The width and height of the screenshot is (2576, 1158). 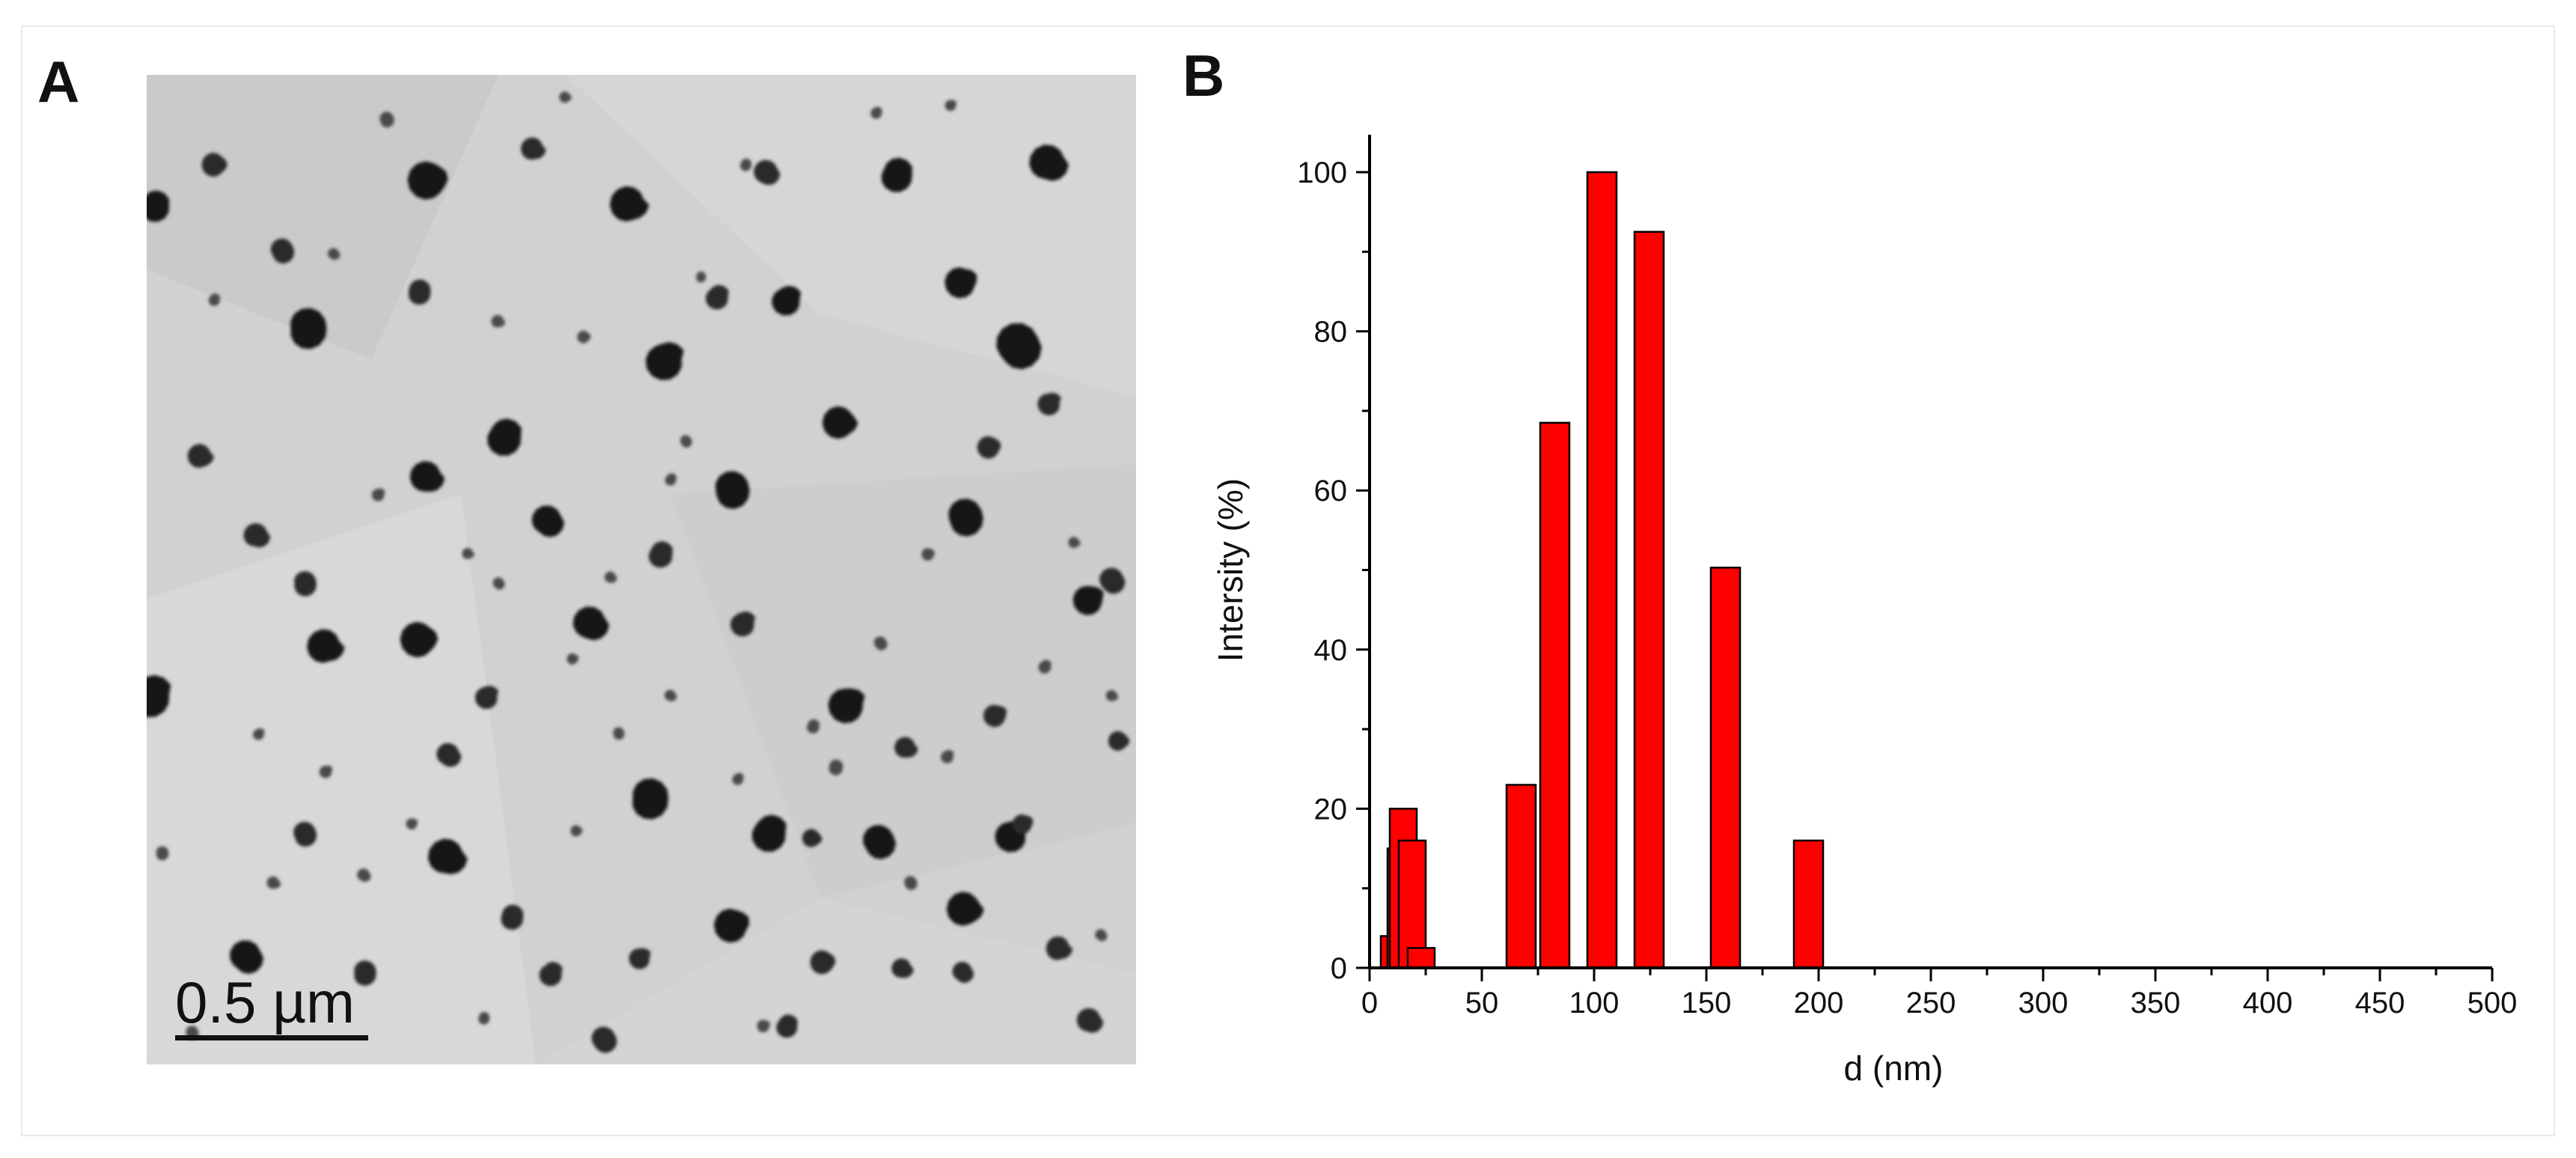 What do you see at coordinates (2268, 1003) in the screenshot?
I see `x-tick-label: 400` at bounding box center [2268, 1003].